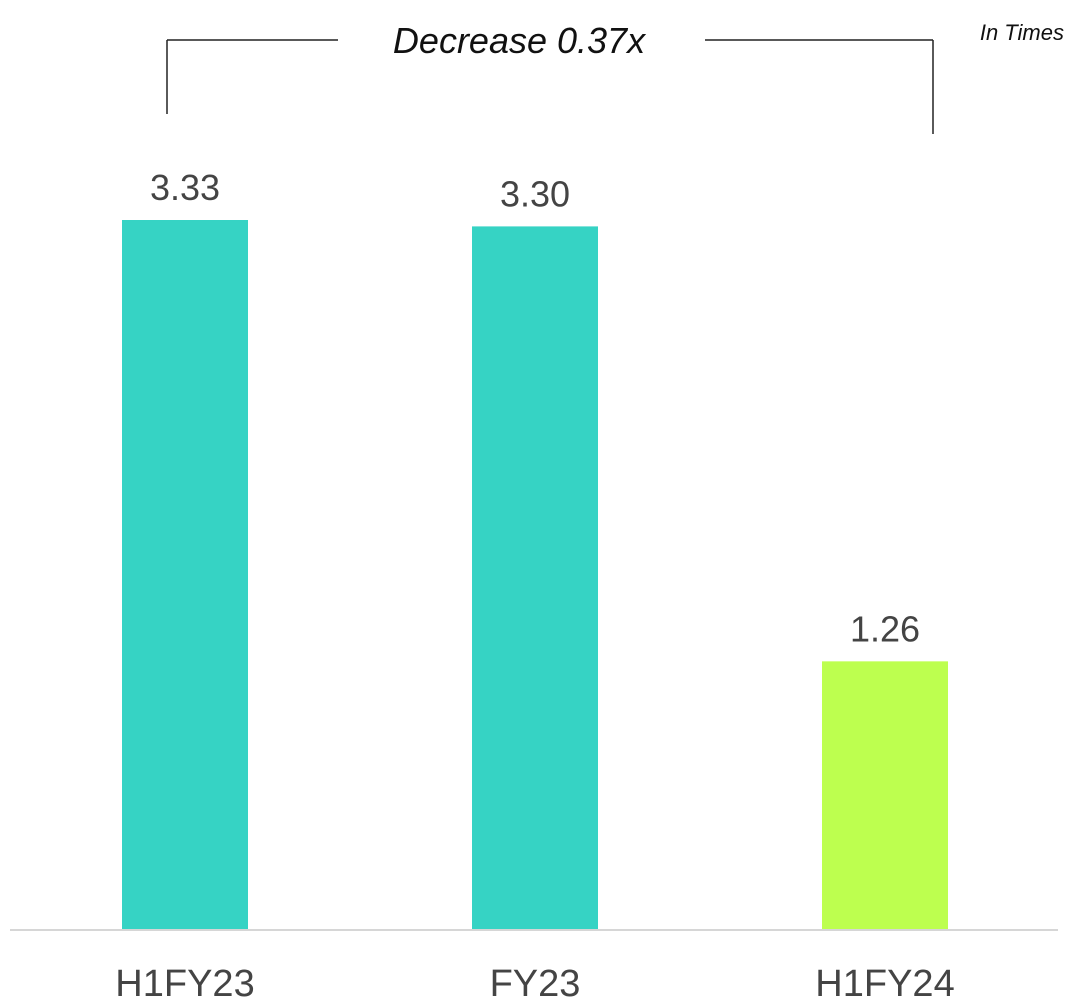 The height and width of the screenshot is (1003, 1071). What do you see at coordinates (535, 193) in the screenshot?
I see `value-label-fy23: 3.30` at bounding box center [535, 193].